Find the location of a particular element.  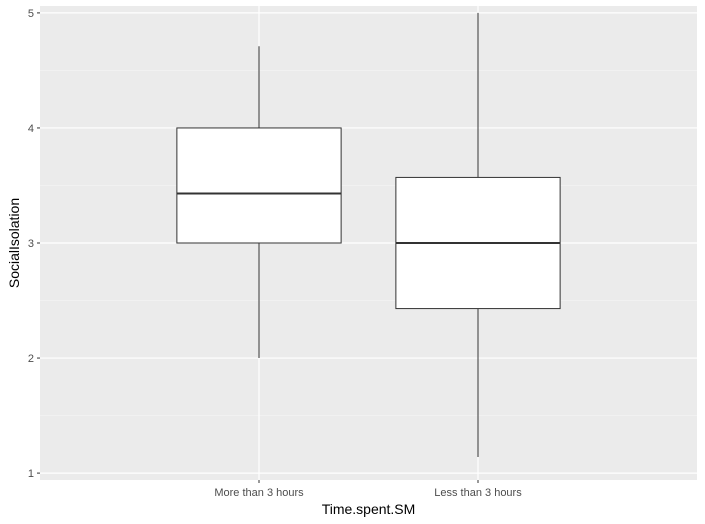

y-tick-label: 5 is located at coordinates (31, 14).